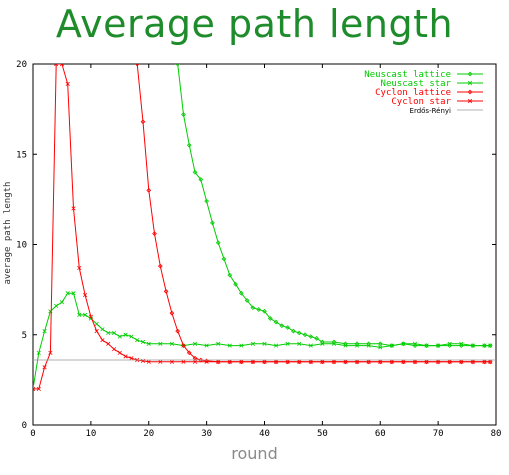  I want to click on x-tick-label: 60, so click(380, 434).